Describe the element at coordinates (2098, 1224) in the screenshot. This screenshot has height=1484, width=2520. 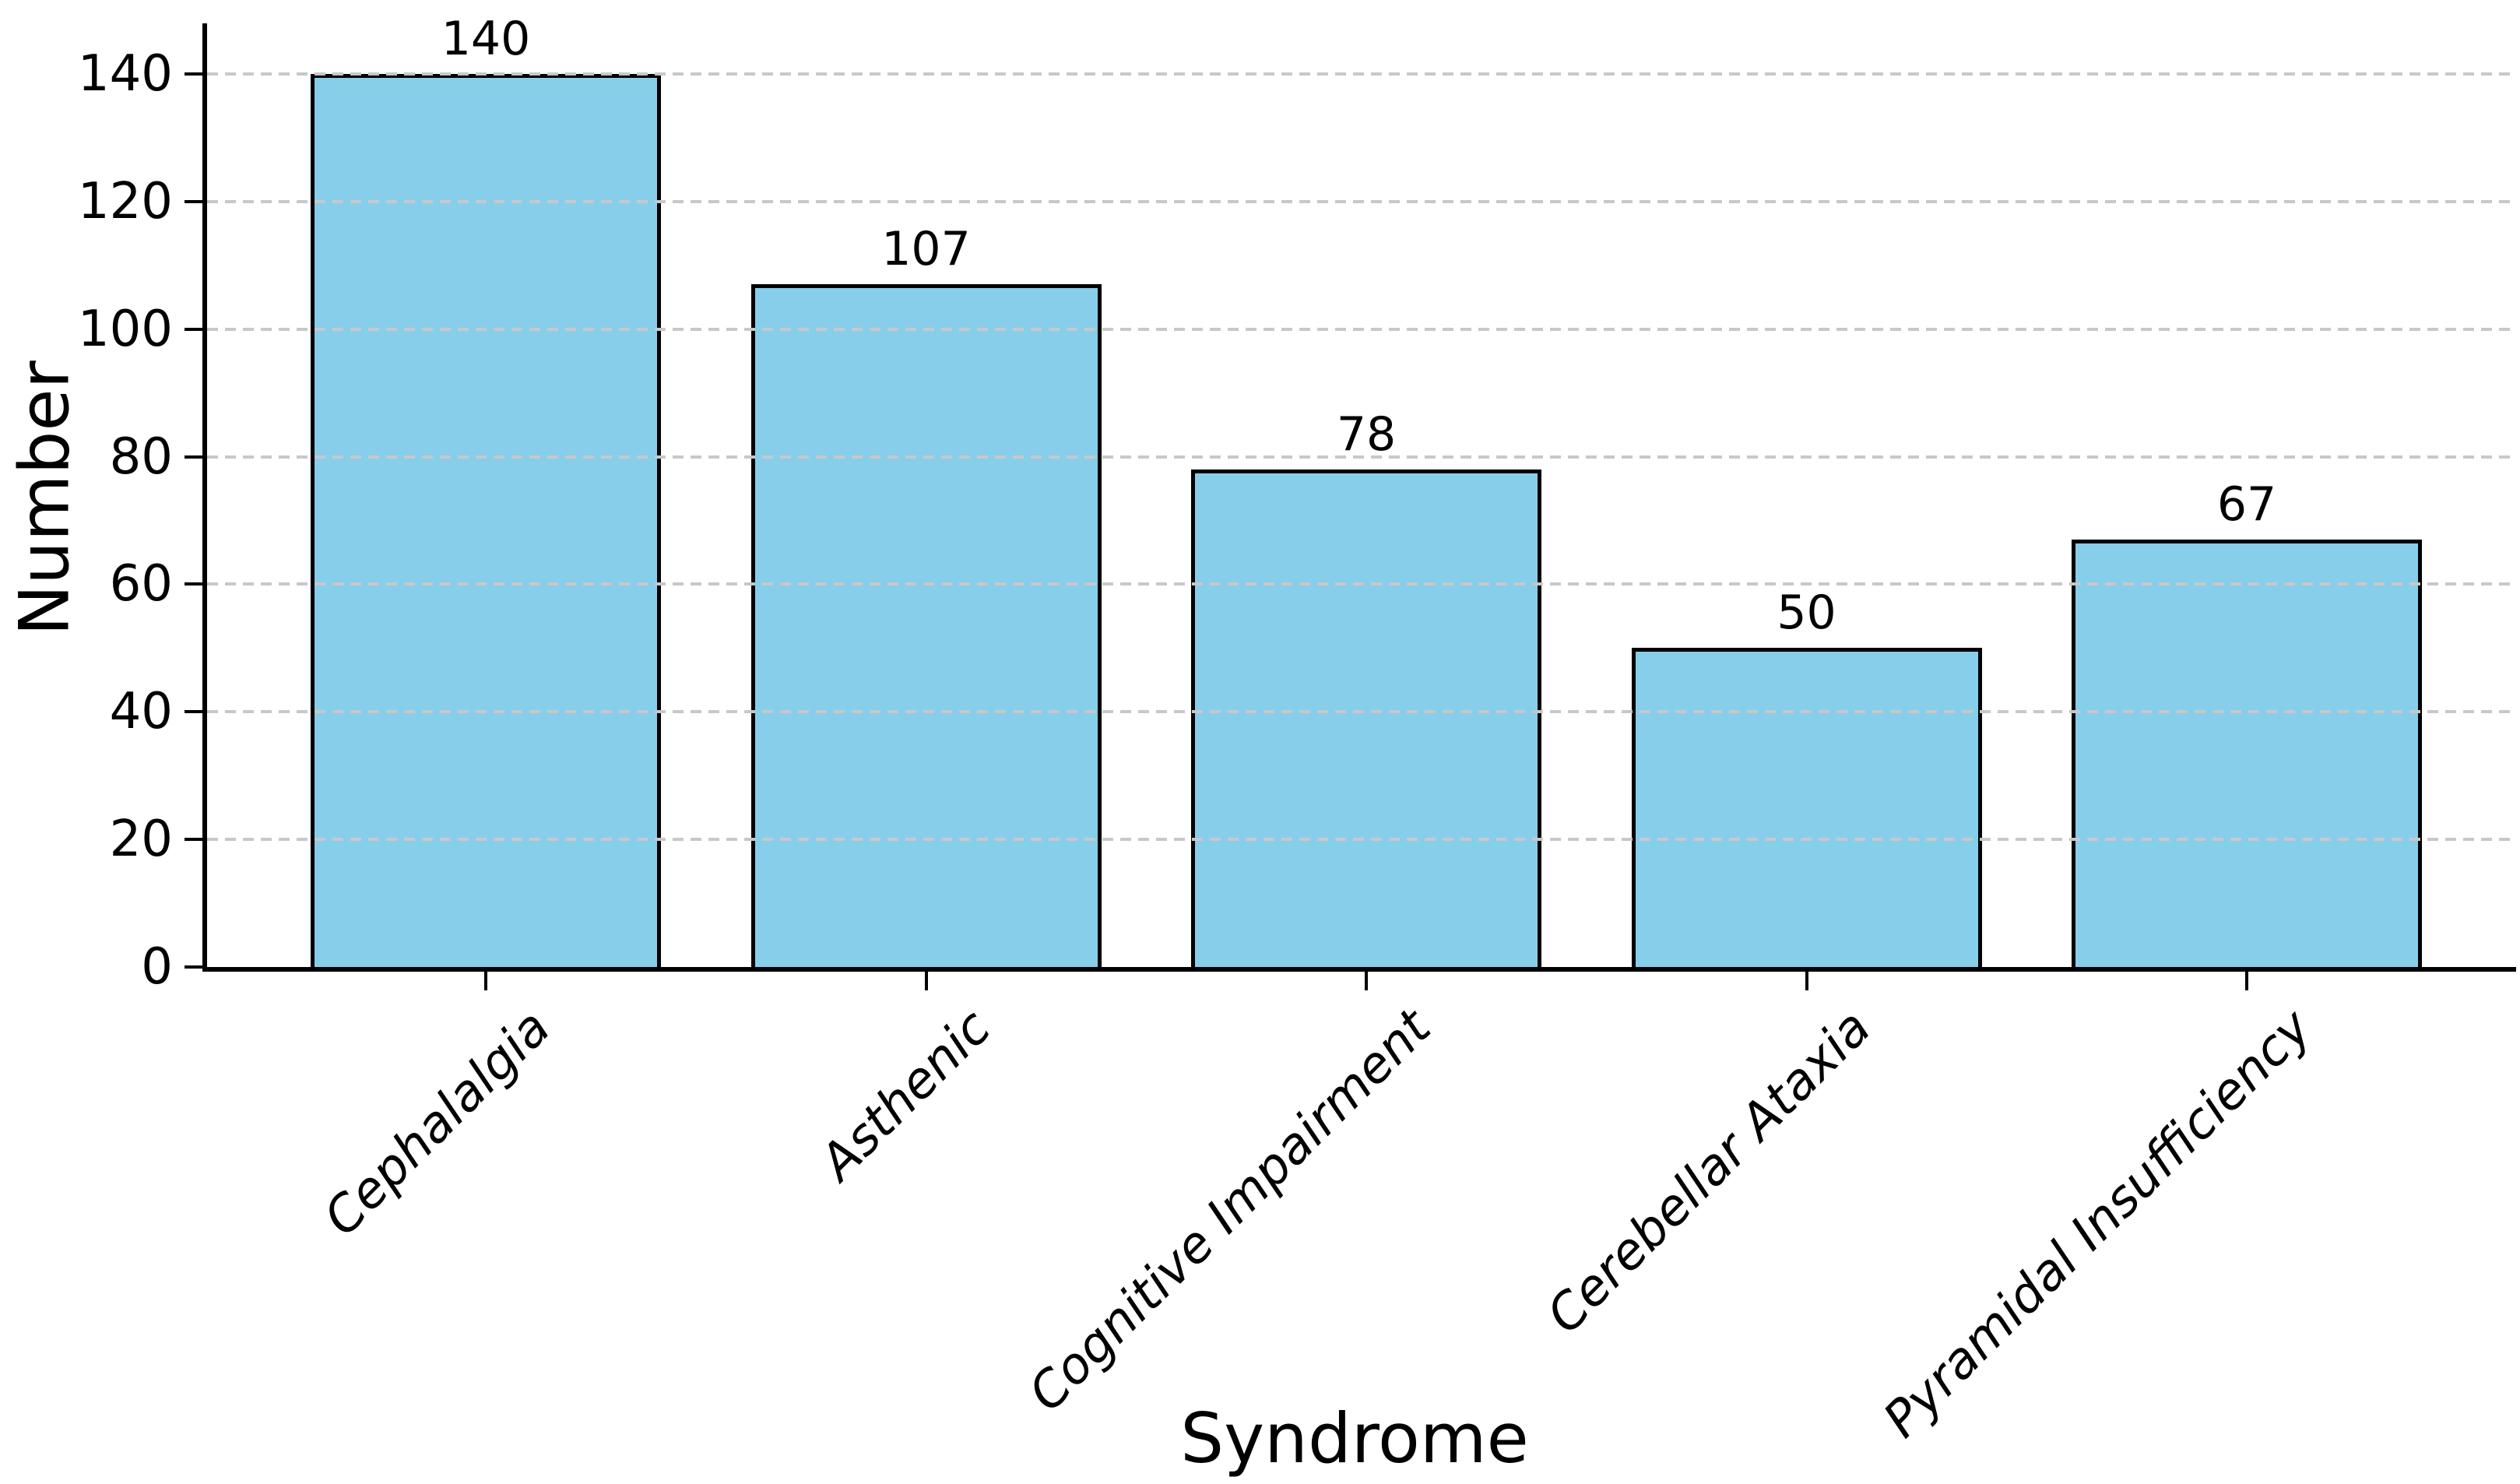
I see `x-tick-label: Pyramidal Insufficiency` at that location.